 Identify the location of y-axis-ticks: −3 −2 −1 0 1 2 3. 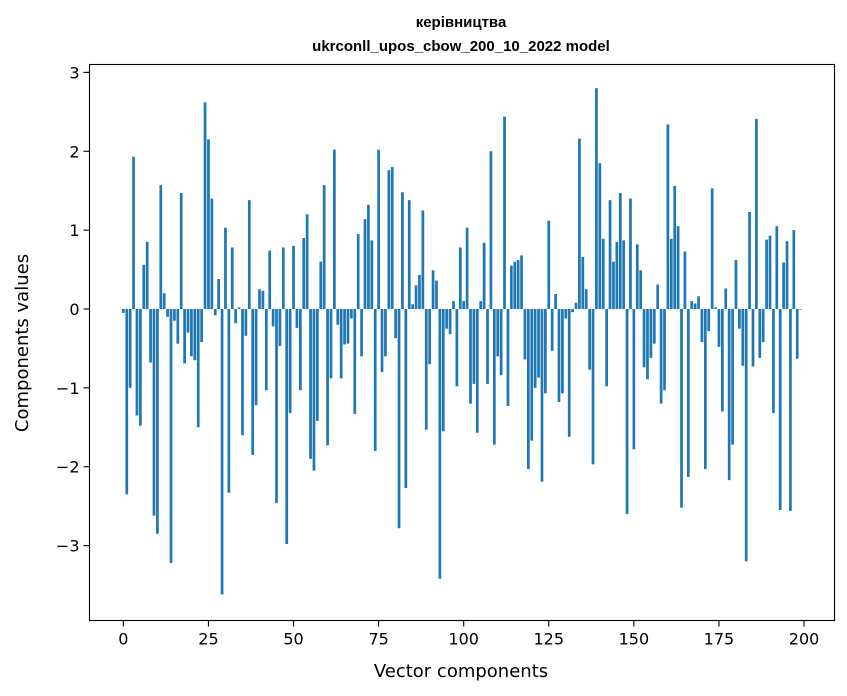
(73, 309).